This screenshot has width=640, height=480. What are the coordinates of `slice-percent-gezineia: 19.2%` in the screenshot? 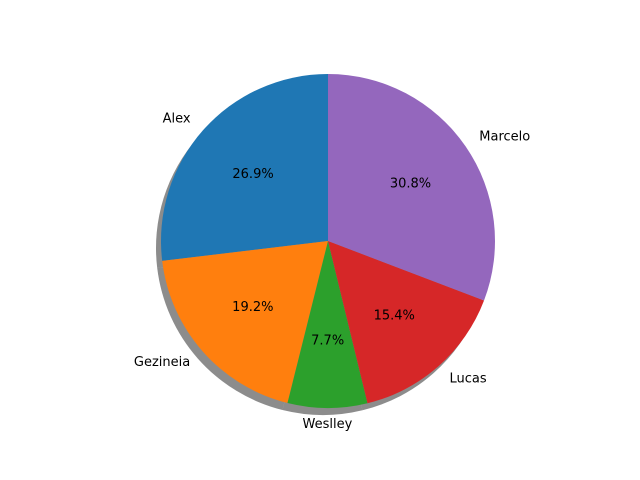 It's located at (252, 307).